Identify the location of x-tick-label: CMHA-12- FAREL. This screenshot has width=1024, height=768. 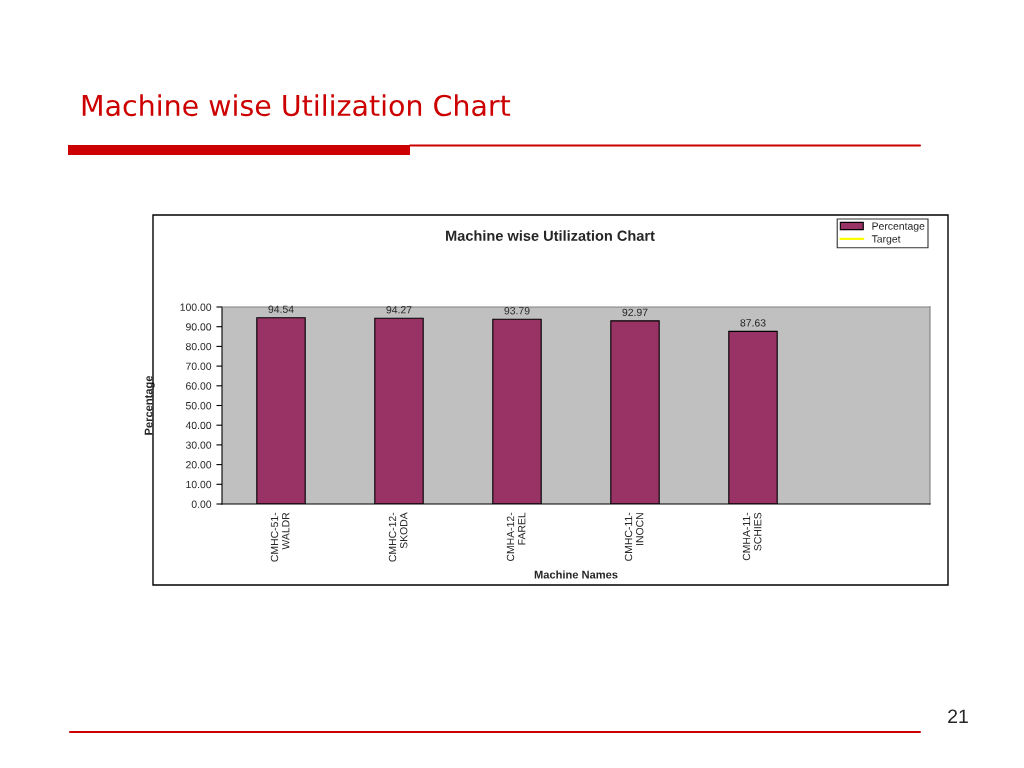
(516, 536).